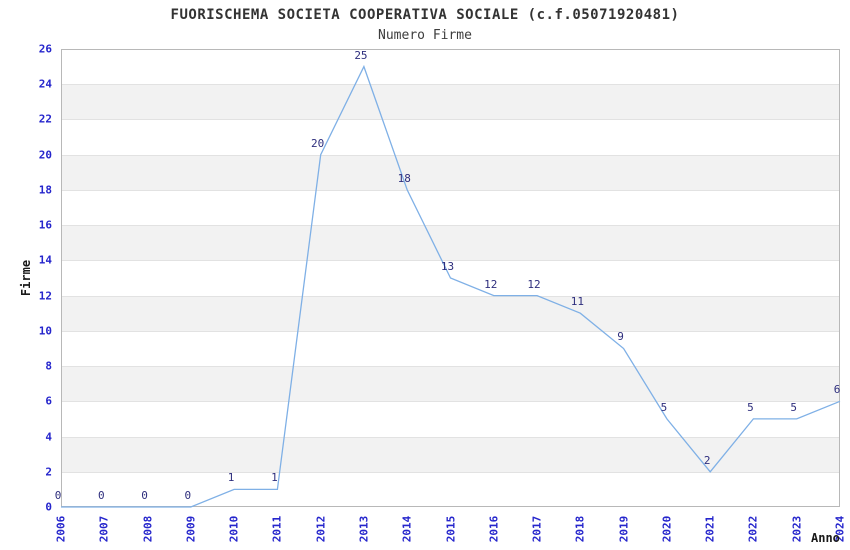 The height and width of the screenshot is (550, 850). What do you see at coordinates (45, 119) in the screenshot?
I see `y-tick-label: 22` at bounding box center [45, 119].